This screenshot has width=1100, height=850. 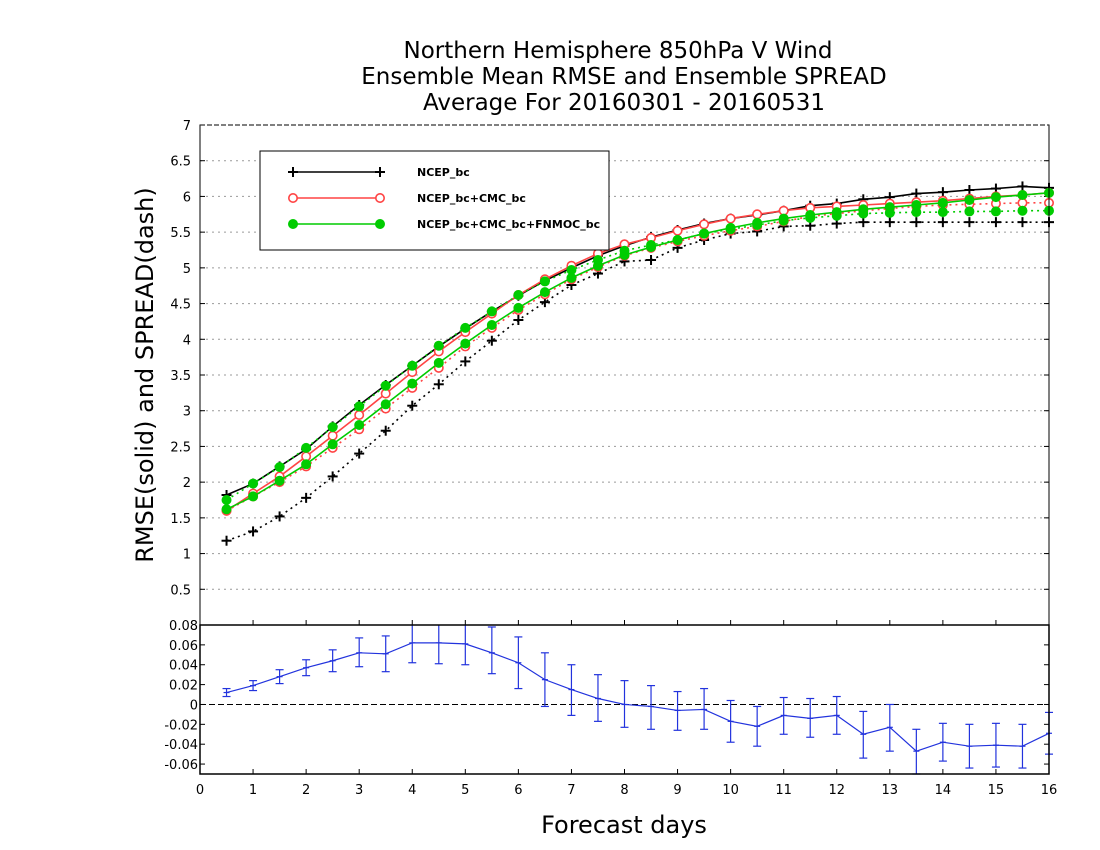 What do you see at coordinates (187, 269) in the screenshot?
I see `y-tick-label: 5` at bounding box center [187, 269].